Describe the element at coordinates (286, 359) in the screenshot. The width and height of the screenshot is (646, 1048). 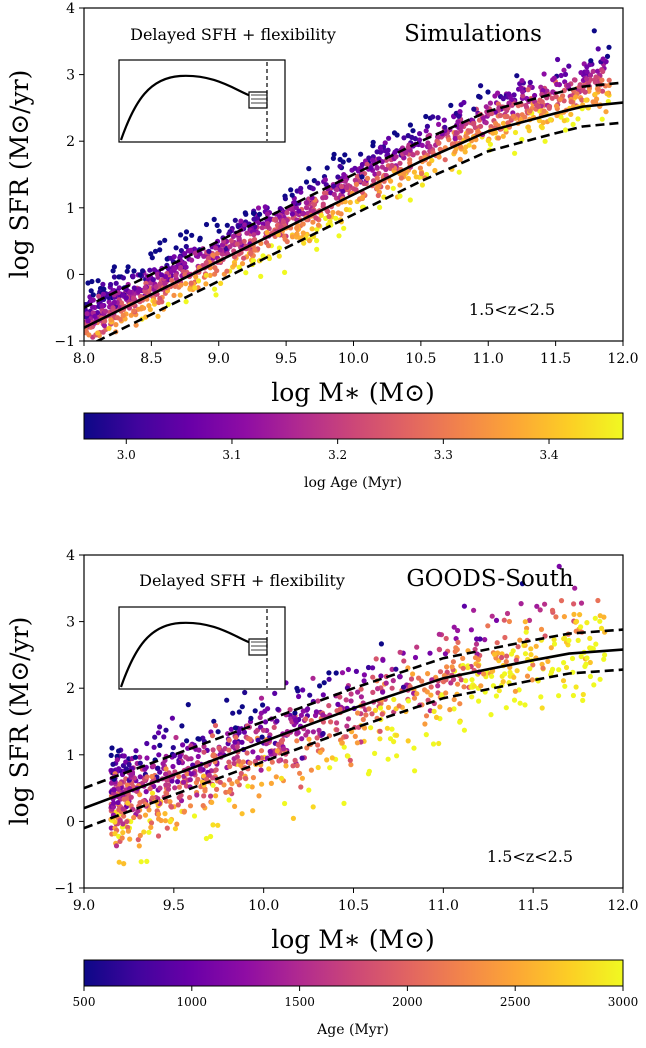
I see `x-tick-label: 9.5` at that location.